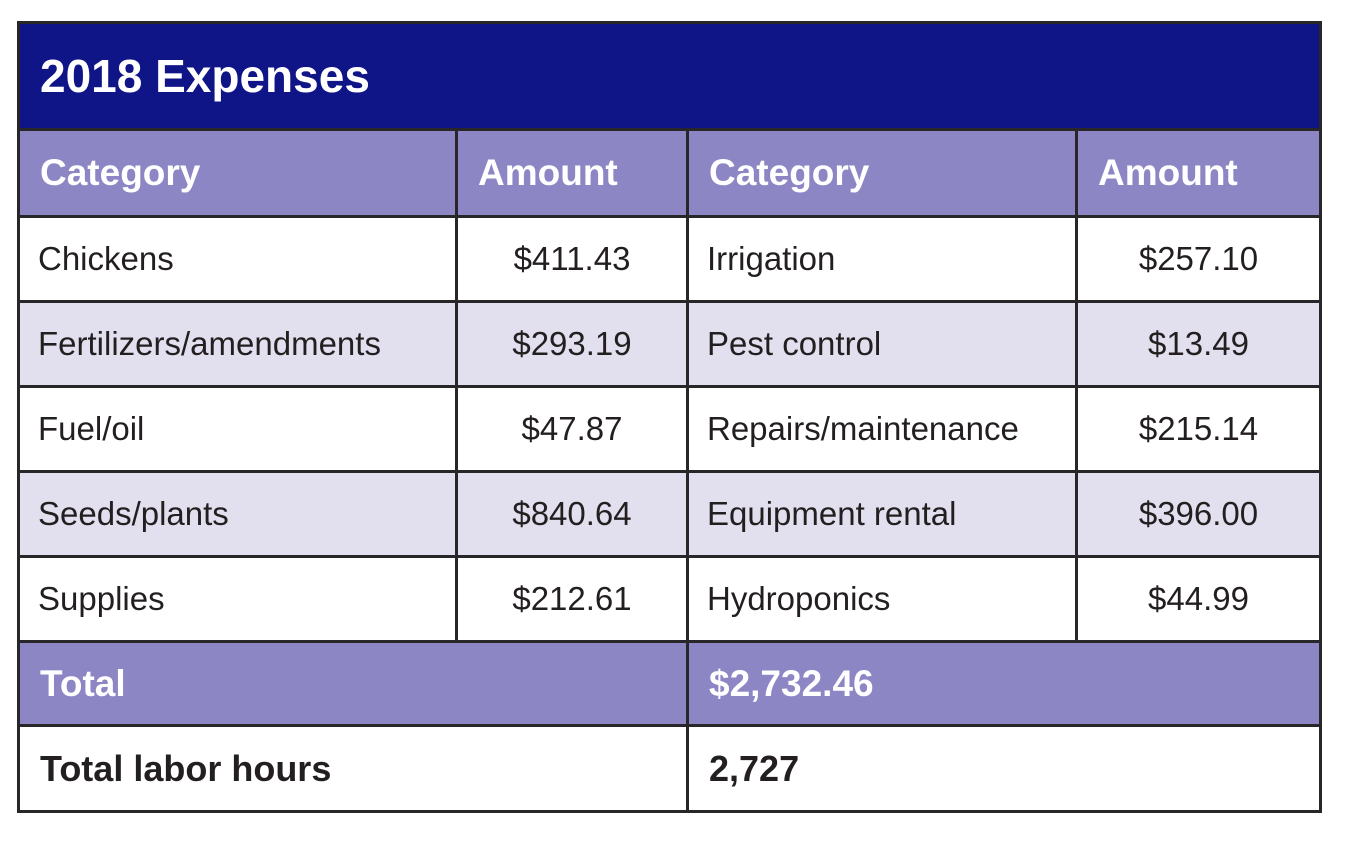 The height and width of the screenshot is (842, 1346). I want to click on total-label: Total, so click(353, 683).